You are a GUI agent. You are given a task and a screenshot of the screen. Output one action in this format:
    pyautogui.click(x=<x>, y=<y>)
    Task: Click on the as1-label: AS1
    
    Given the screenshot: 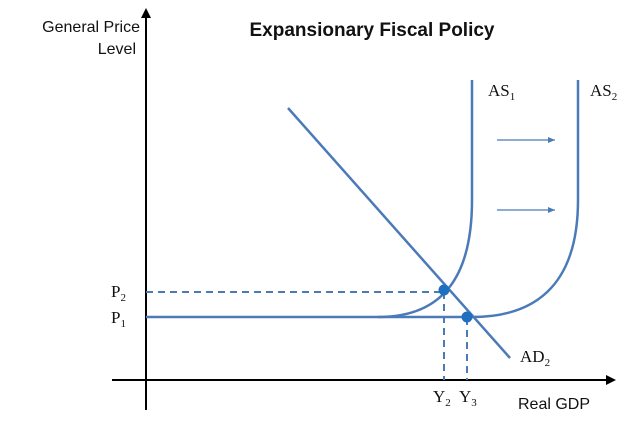 What is the action you would take?
    pyautogui.click(x=501, y=92)
    